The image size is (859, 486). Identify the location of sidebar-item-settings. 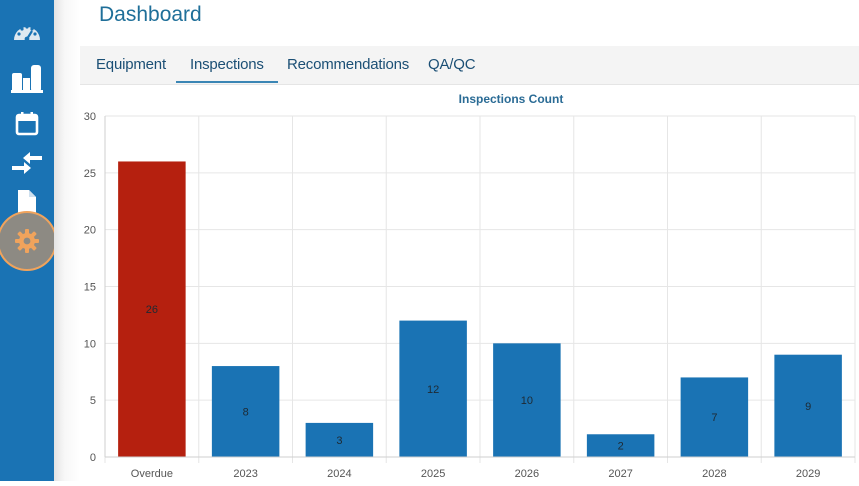
(27, 241).